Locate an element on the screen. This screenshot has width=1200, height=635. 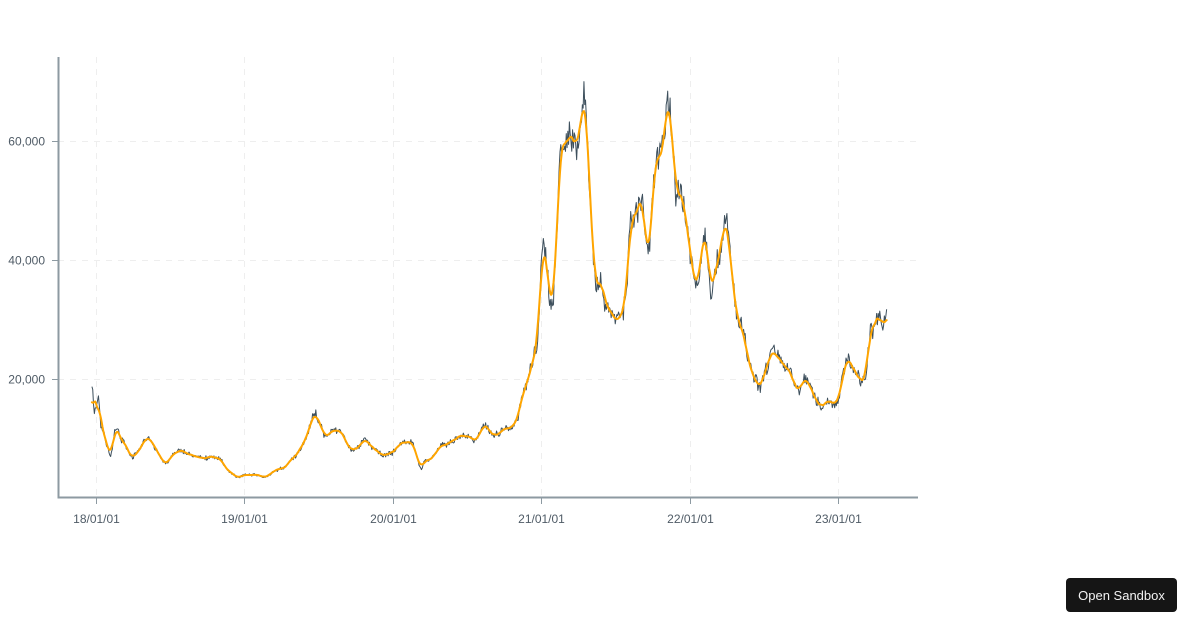
y-tick-label: 40,000 is located at coordinates (26, 261).